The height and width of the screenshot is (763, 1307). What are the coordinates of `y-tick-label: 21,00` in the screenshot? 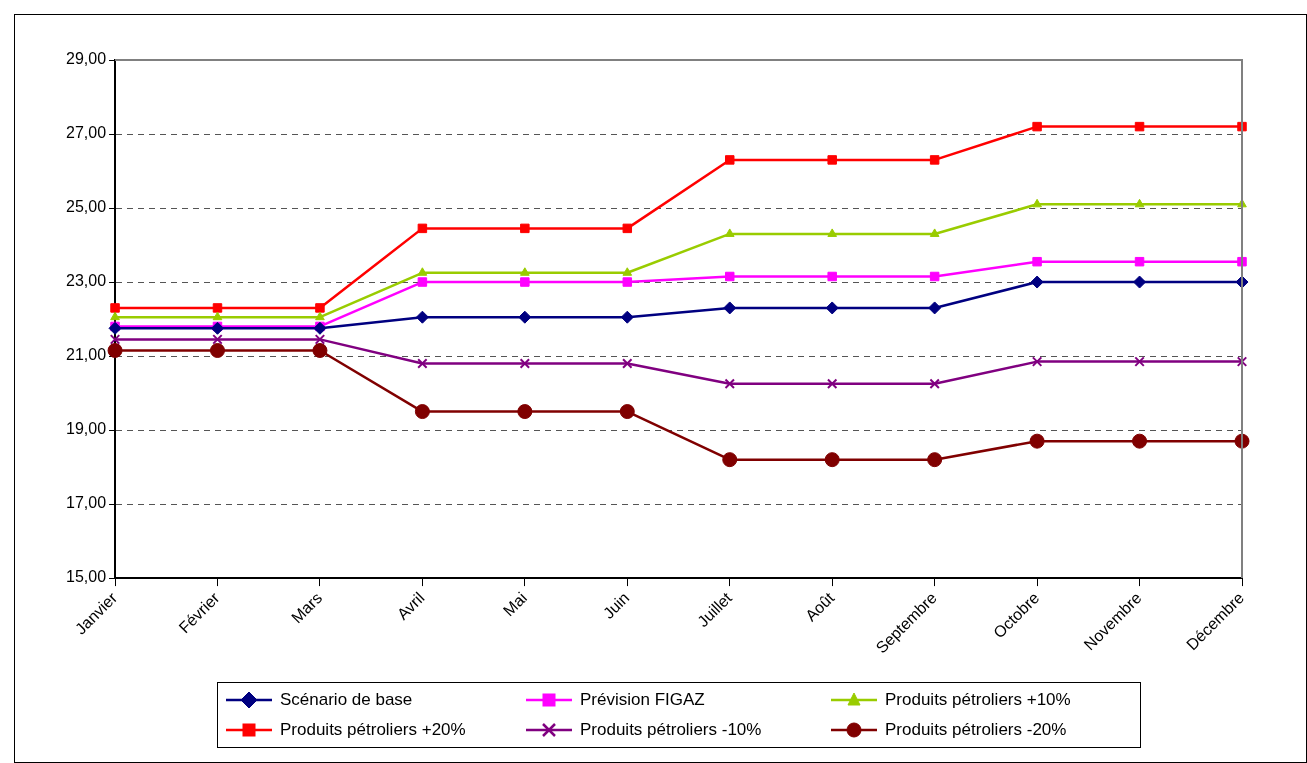 It's located at (86, 355).